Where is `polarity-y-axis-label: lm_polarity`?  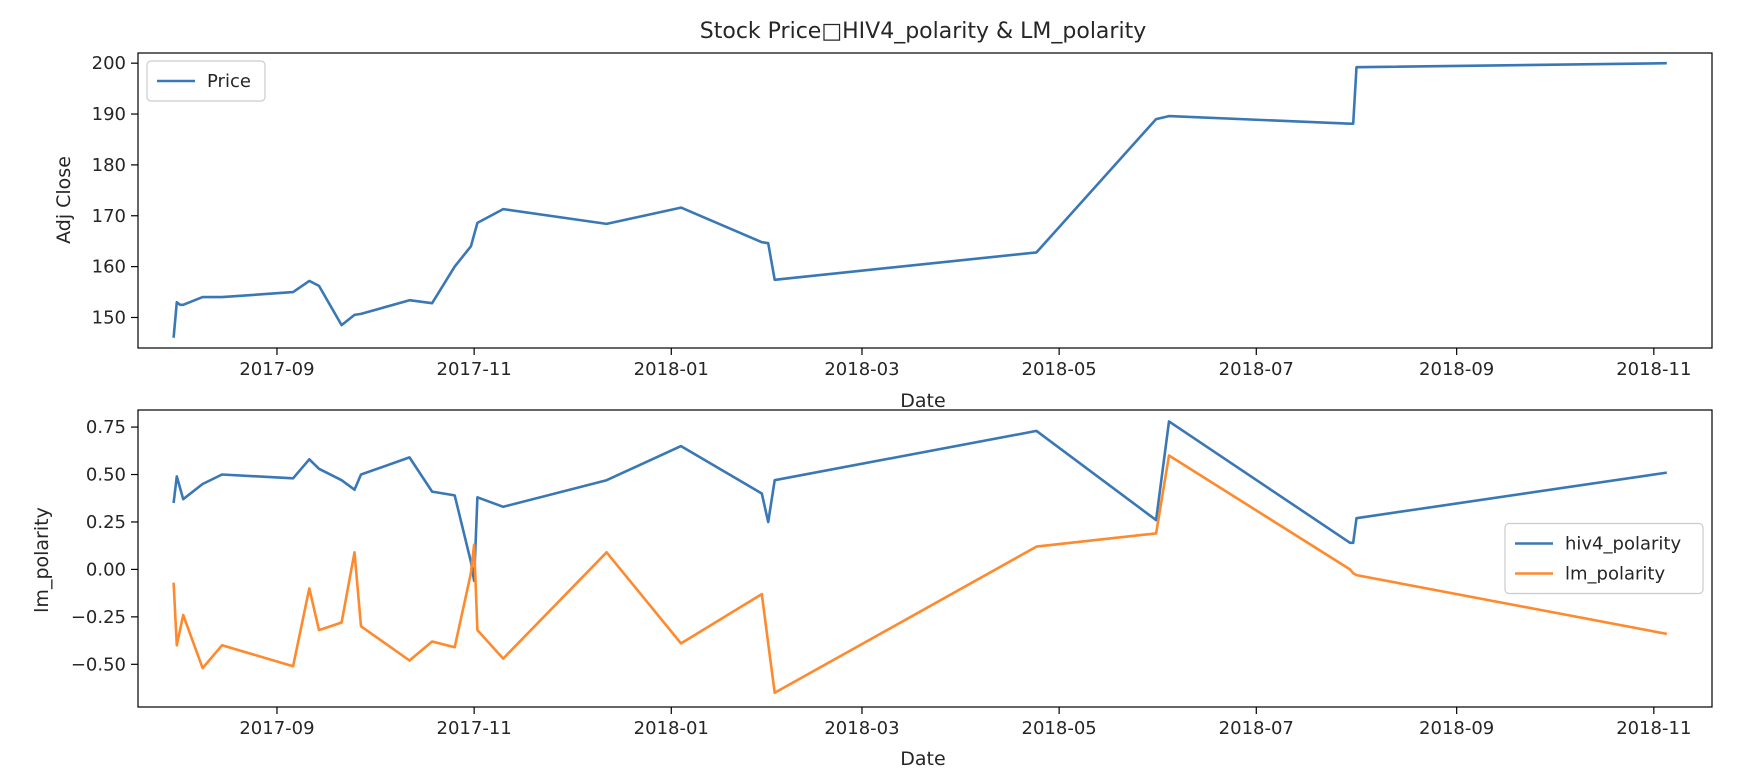 polarity-y-axis-label: lm_polarity is located at coordinates (42, 560).